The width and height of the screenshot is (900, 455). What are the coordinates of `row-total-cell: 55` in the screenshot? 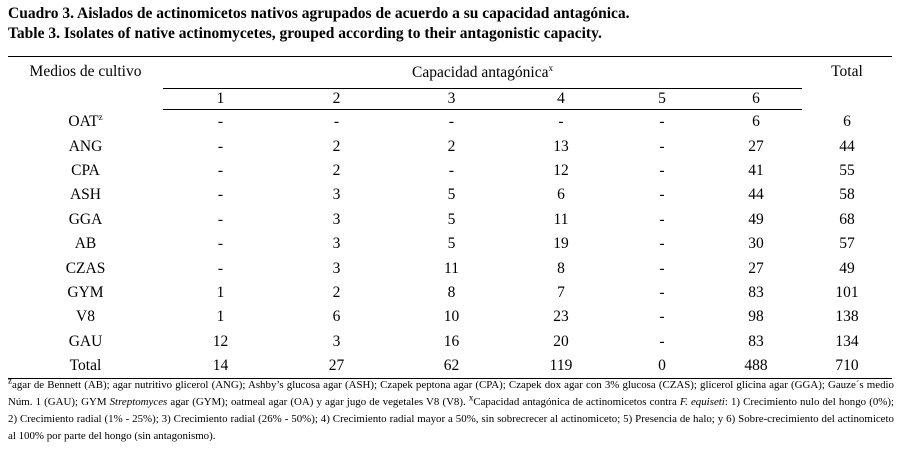 It's located at (847, 170).